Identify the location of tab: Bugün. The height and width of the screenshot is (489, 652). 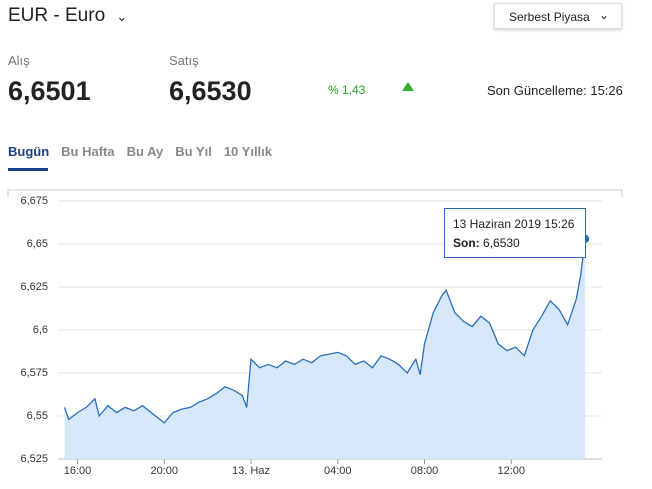
(29, 151).